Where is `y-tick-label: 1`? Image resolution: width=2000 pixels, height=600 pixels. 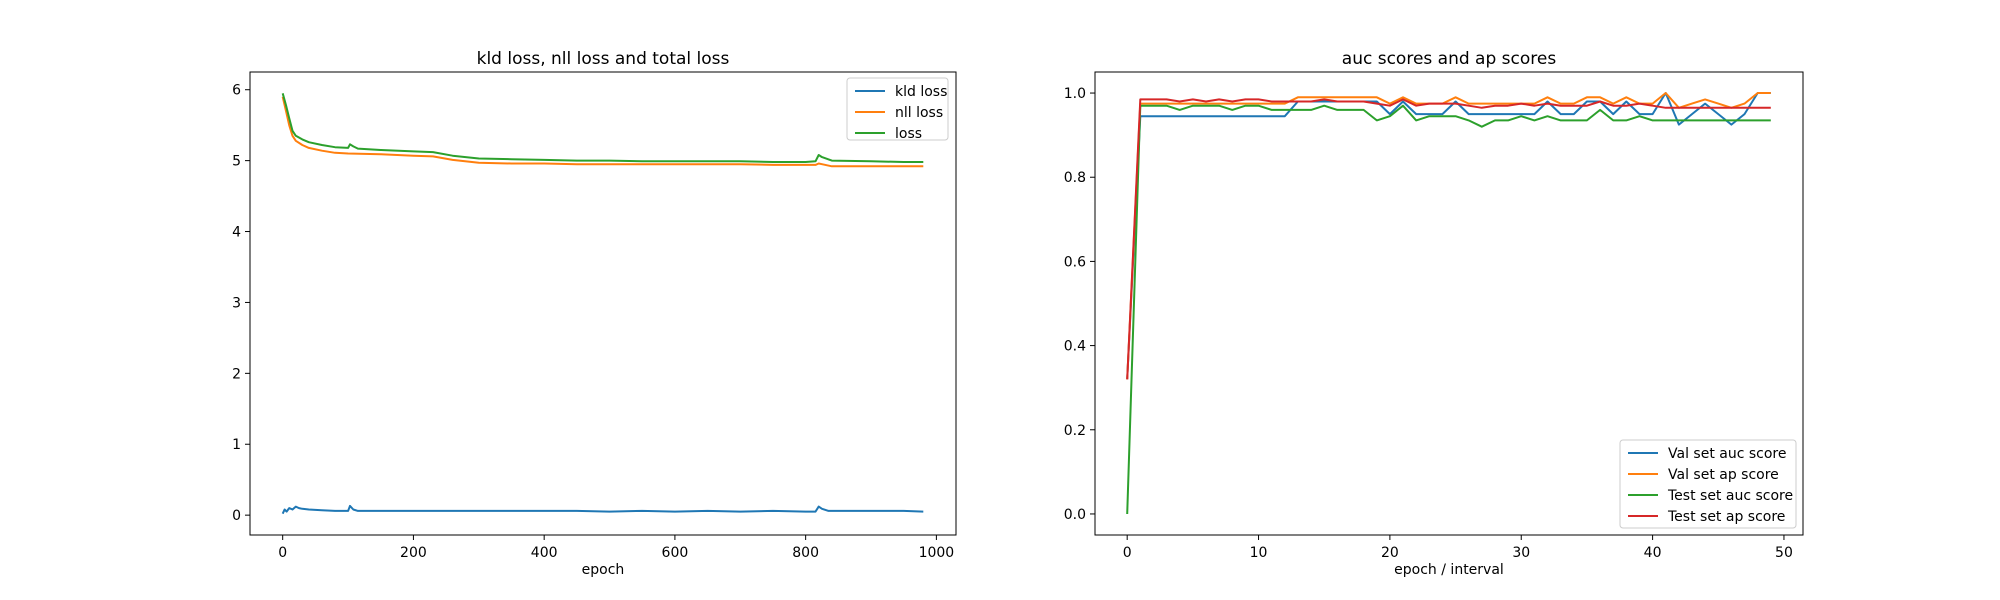 y-tick-label: 1 is located at coordinates (236, 445).